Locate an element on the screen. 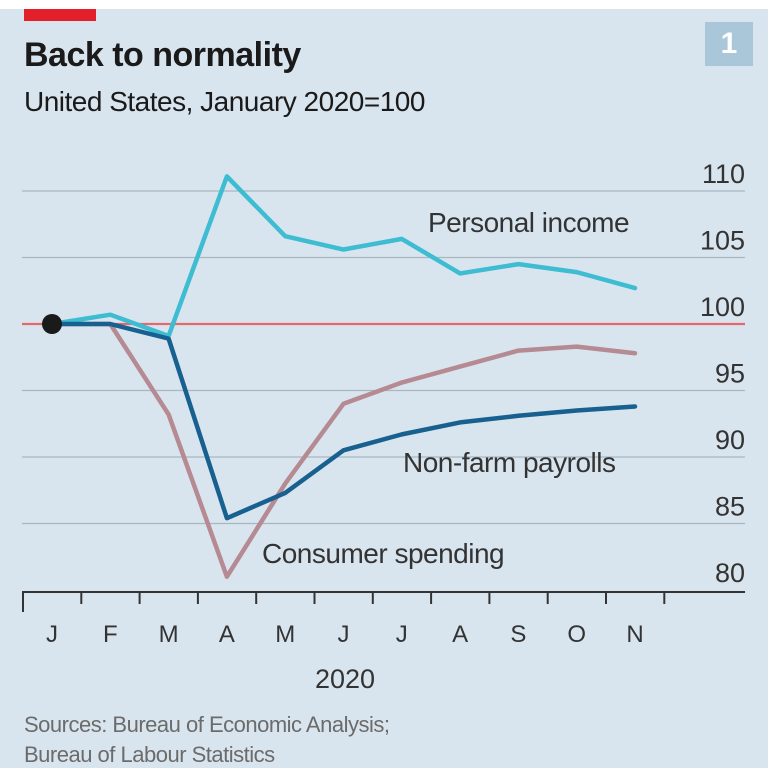 This screenshot has height=770, width=768. source-line: Sources: Bureau of Economic Analysis; is located at coordinates (207, 724).